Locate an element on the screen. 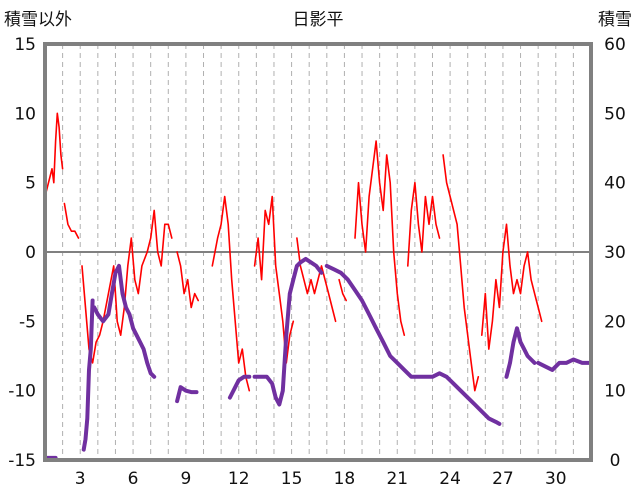 This screenshot has height=501, width=636. x-tick-label: 12 is located at coordinates (239, 479).